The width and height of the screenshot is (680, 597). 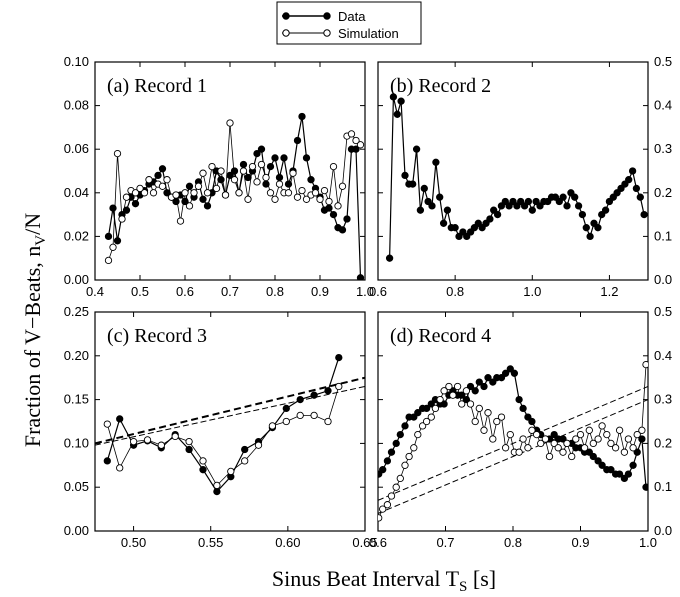 What do you see at coordinates (76, 530) in the screenshot?
I see `y-tick-label: 0.00` at bounding box center [76, 530].